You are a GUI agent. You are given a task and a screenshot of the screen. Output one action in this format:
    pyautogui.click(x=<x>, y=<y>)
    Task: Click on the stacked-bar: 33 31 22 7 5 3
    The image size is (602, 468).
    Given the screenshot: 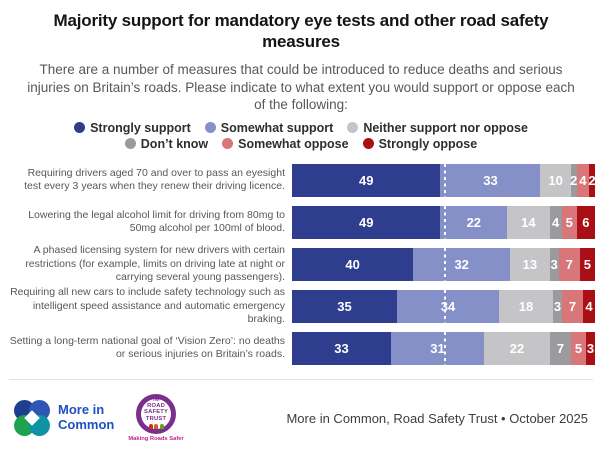 What is the action you would take?
    pyautogui.click(x=443, y=348)
    